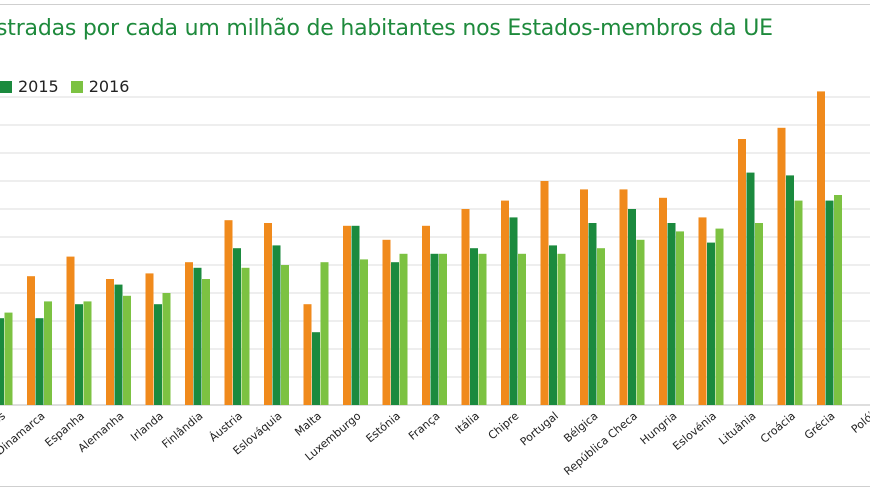 Image resolution: width=870 pixels, height=490 pixels. I want to click on x-tick-label: Itália, so click(467, 422).